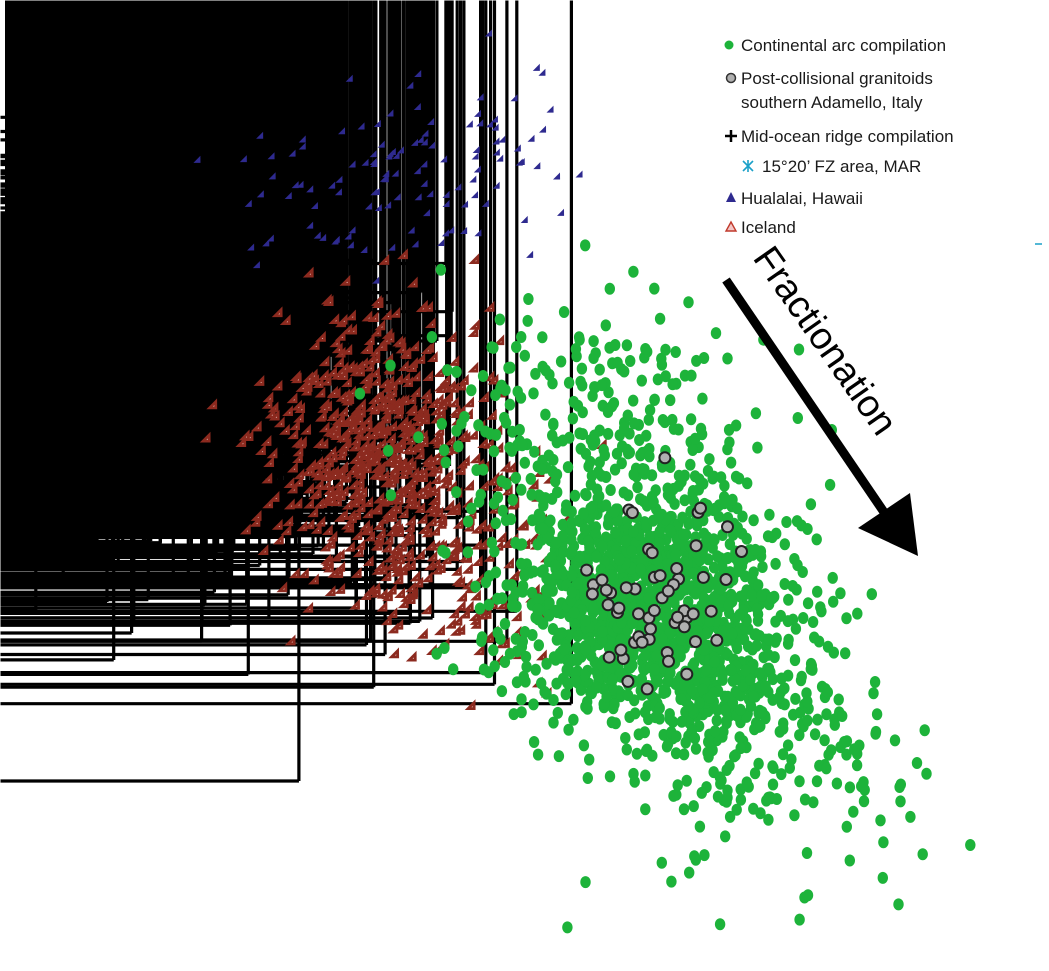  Describe the element at coordinates (832, 102) in the screenshot. I see `legend-label-adamello-line2: southern Adamello, Italy` at that location.